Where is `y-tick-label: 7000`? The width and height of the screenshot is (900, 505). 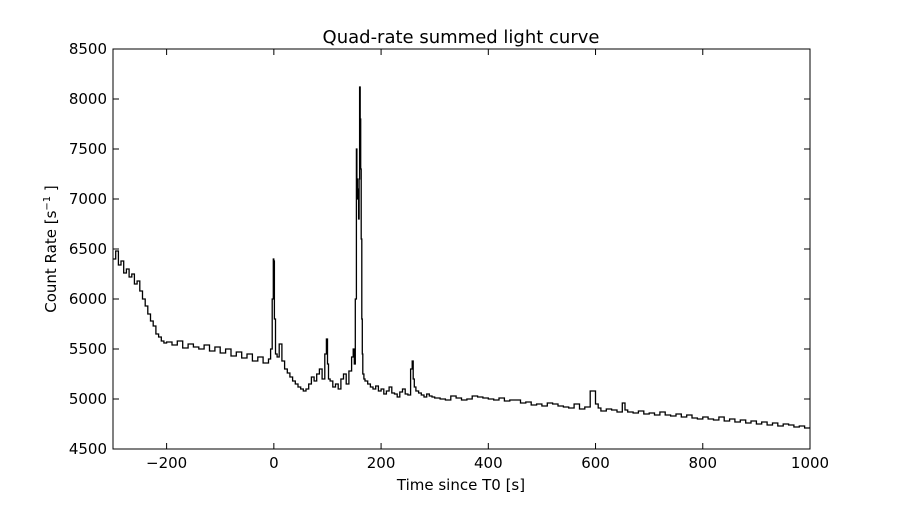 y-tick-label: 7000 is located at coordinates (88, 199).